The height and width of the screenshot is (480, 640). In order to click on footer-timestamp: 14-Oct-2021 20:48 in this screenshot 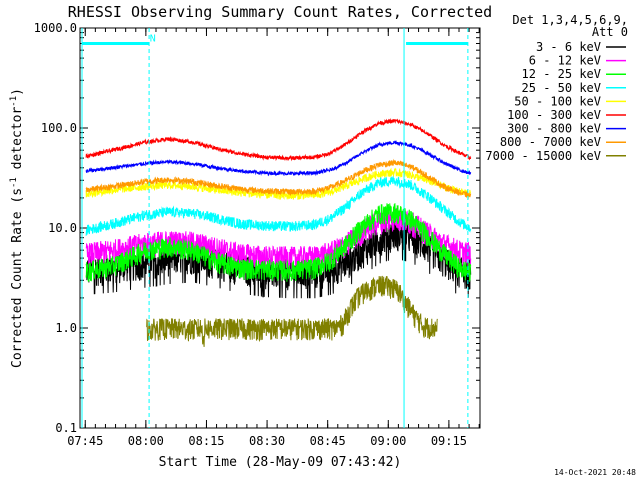, I will do `click(595, 472)`.